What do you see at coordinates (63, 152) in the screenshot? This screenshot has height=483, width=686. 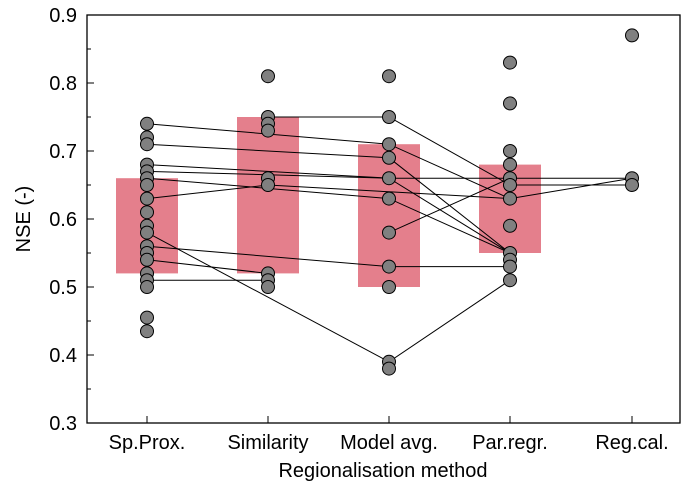 I see `y-tick-label: 0.7` at bounding box center [63, 152].